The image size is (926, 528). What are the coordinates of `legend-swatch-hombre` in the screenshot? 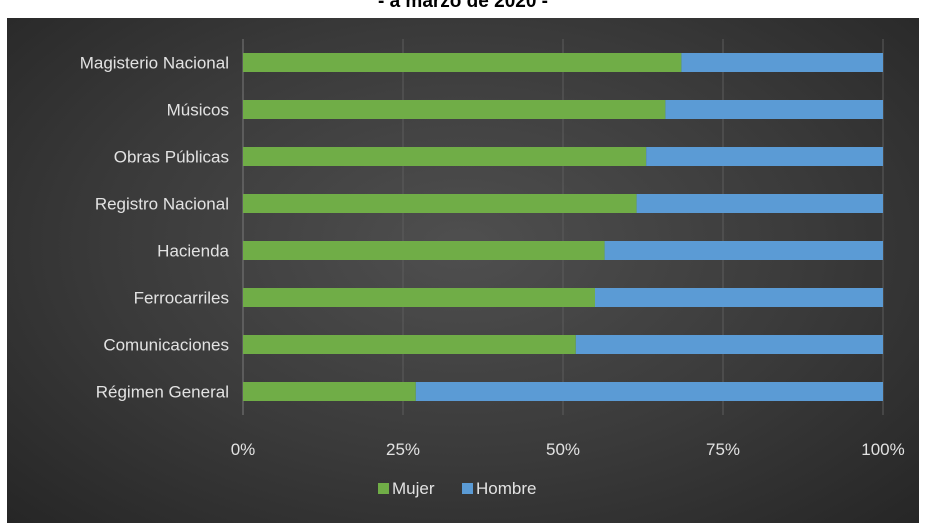 It's located at (467, 488).